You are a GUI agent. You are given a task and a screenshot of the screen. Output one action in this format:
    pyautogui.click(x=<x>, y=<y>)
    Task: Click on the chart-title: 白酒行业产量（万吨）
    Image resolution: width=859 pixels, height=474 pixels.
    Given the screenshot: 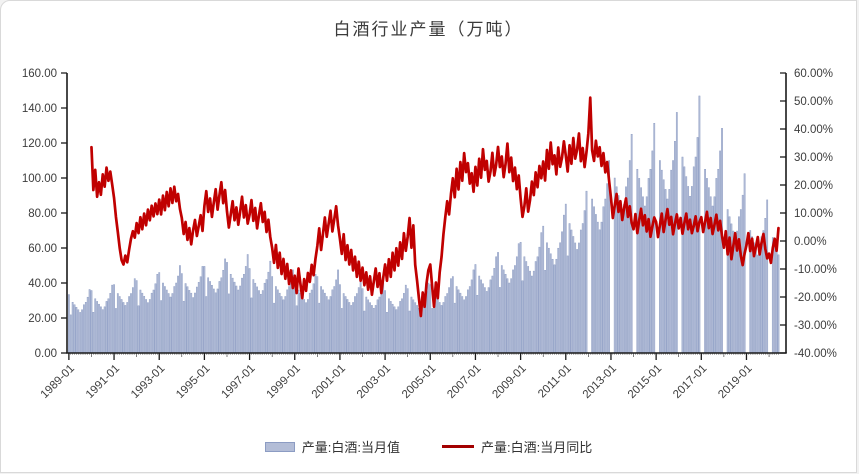 What is the action you would take?
    pyautogui.click(x=428, y=30)
    